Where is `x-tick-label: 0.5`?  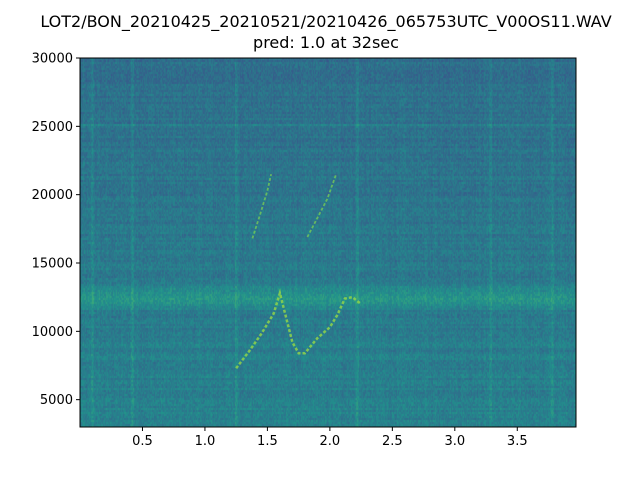
x-tick-label: 0.5 is located at coordinates (142, 441).